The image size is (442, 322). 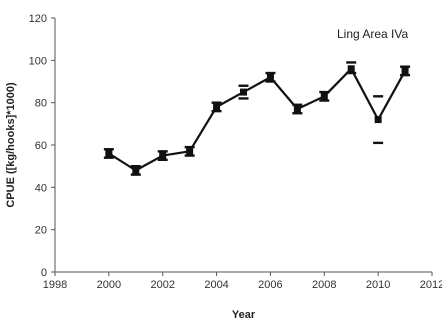 What do you see at coordinates (41, 188) in the screenshot?
I see `y-tick-label: 40` at bounding box center [41, 188].